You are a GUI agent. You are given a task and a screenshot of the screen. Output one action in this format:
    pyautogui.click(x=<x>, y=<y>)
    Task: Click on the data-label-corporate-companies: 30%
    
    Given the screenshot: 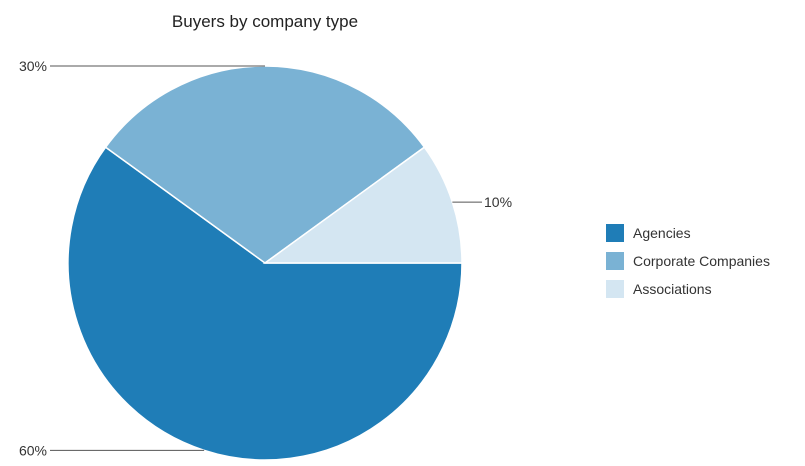 What is the action you would take?
    pyautogui.click(x=33, y=66)
    